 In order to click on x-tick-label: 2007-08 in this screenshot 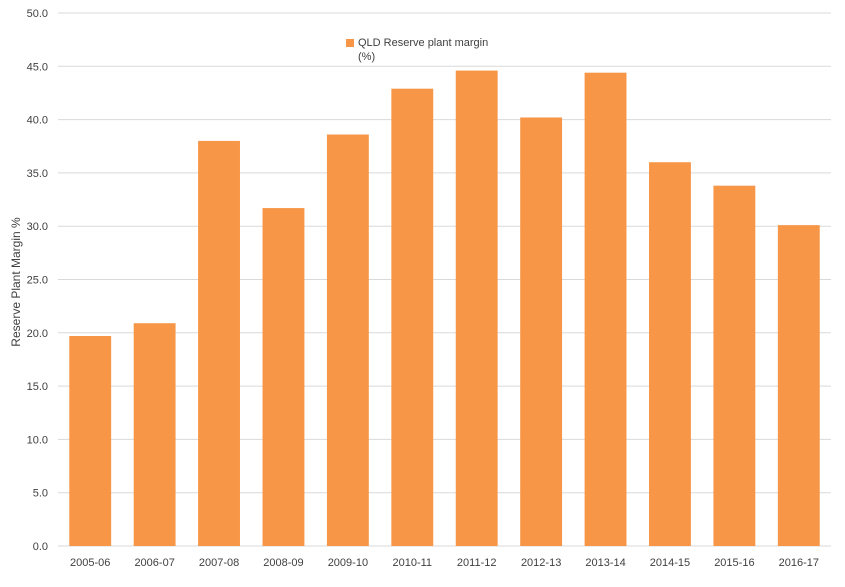, I will do `click(219, 563)`.